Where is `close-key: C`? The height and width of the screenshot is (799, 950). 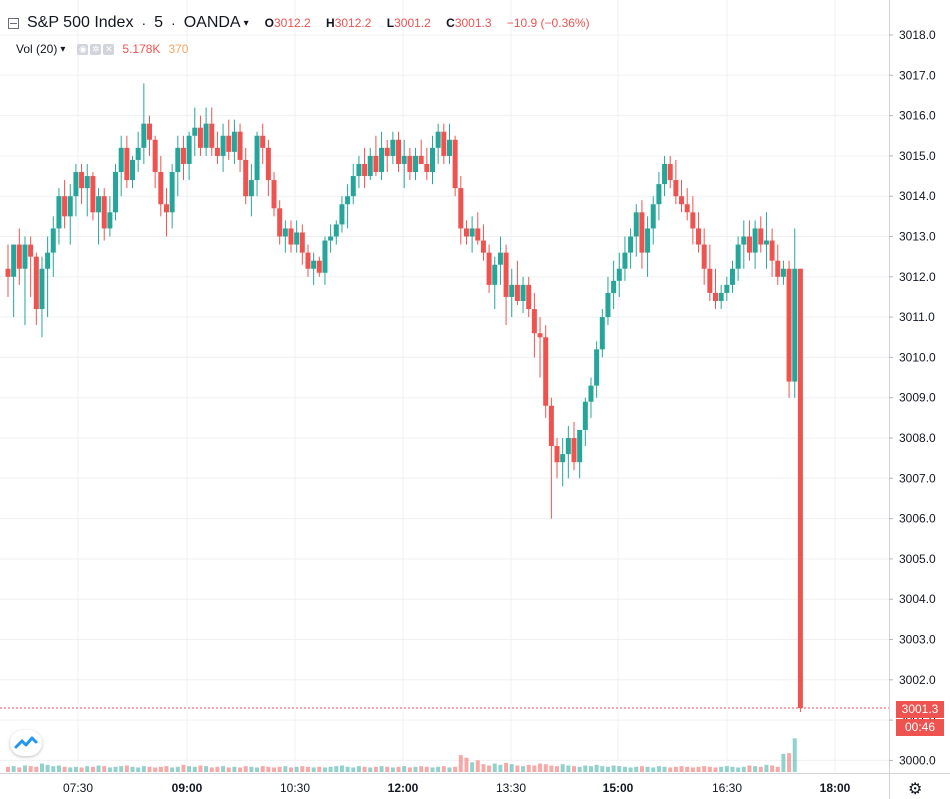 close-key: C is located at coordinates (450, 23).